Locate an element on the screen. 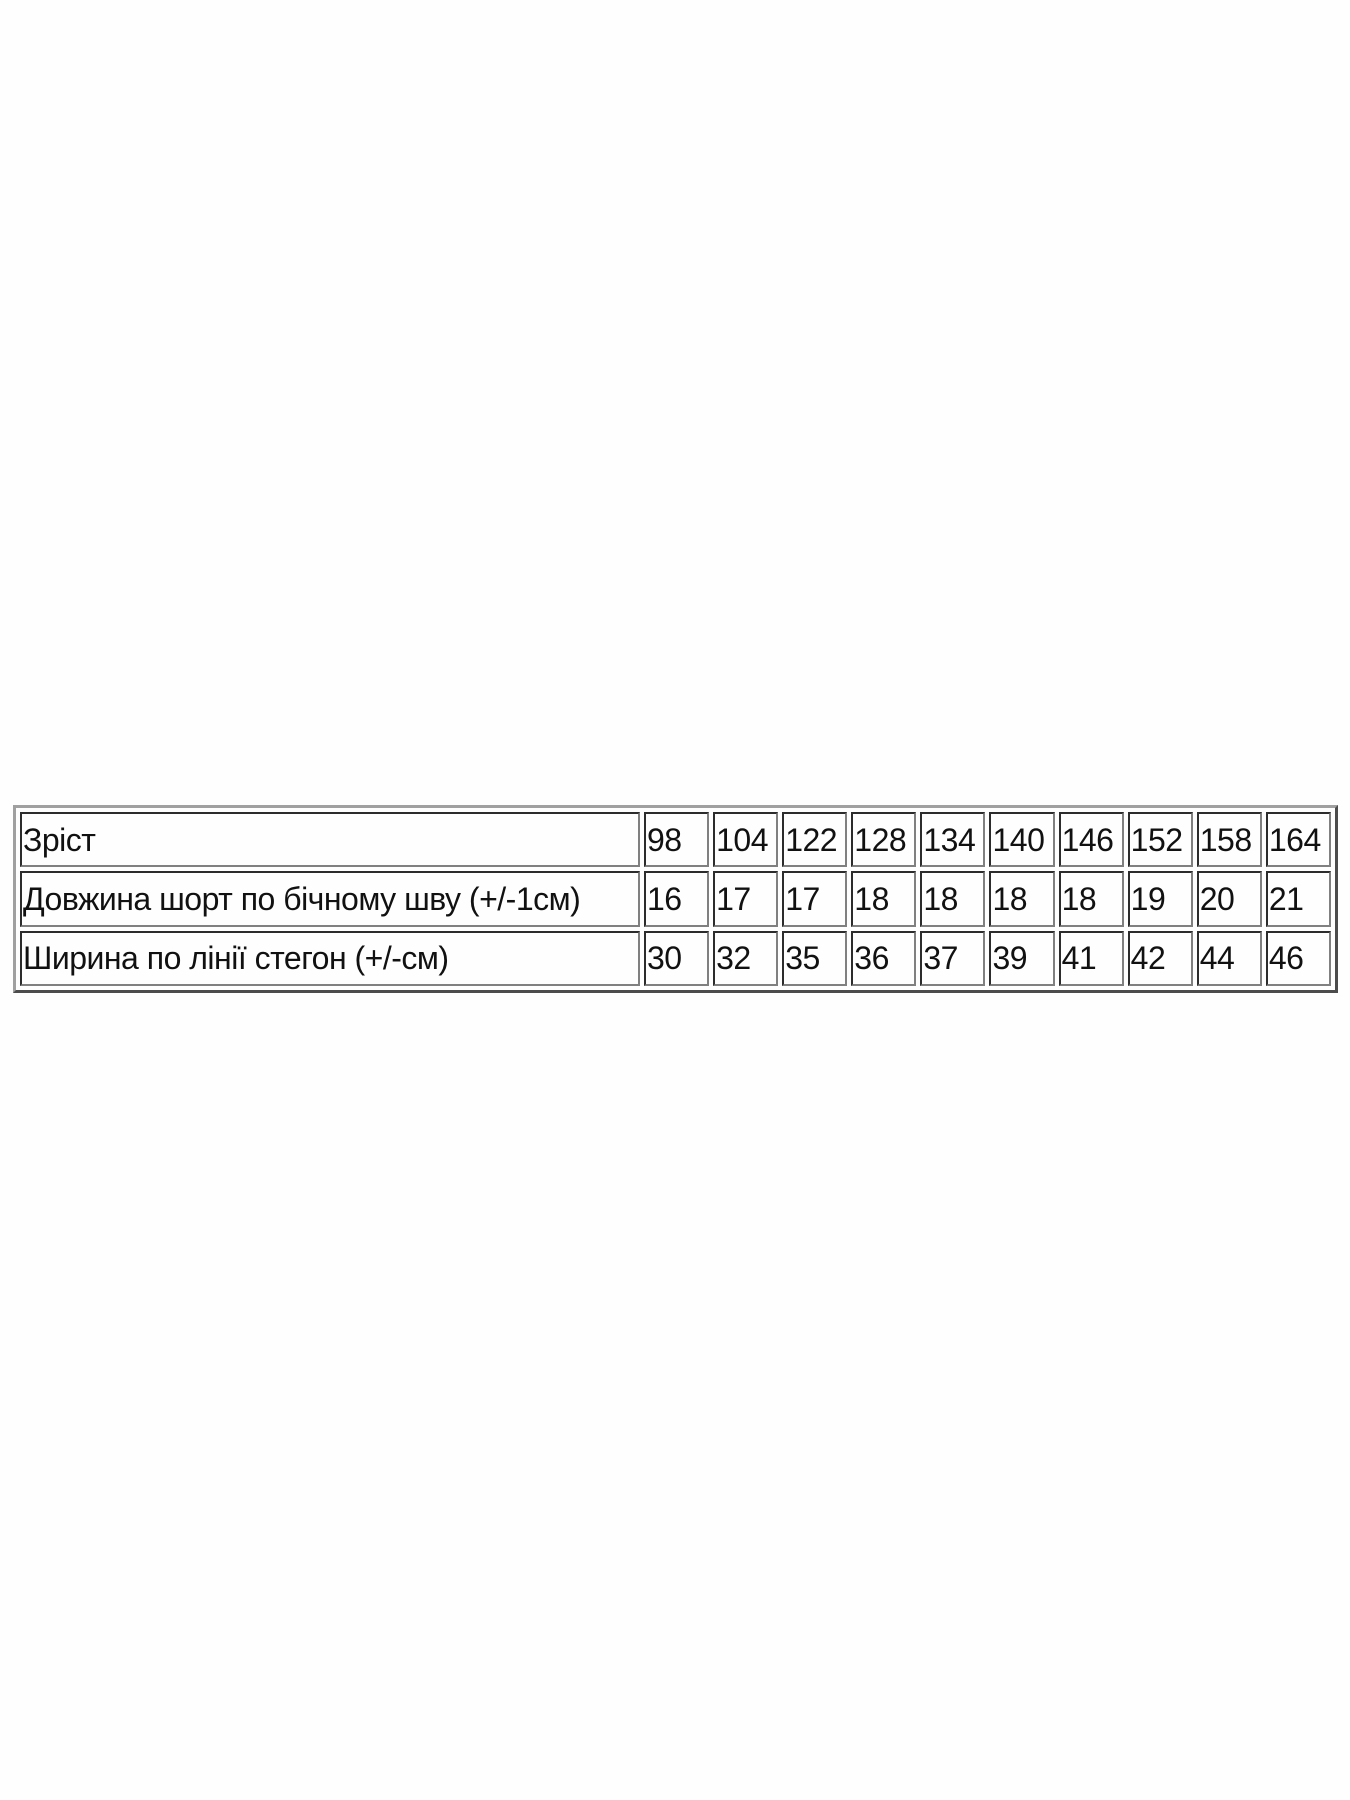  table-cell: 158 is located at coordinates (1229, 840).